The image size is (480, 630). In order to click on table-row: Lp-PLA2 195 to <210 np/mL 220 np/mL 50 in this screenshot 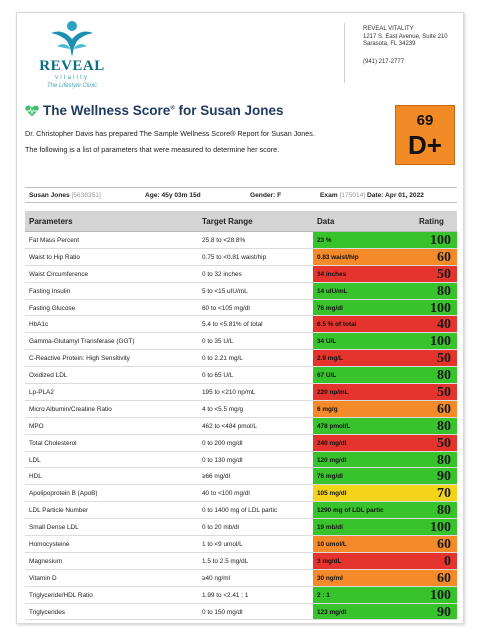, I will do `click(241, 392)`.